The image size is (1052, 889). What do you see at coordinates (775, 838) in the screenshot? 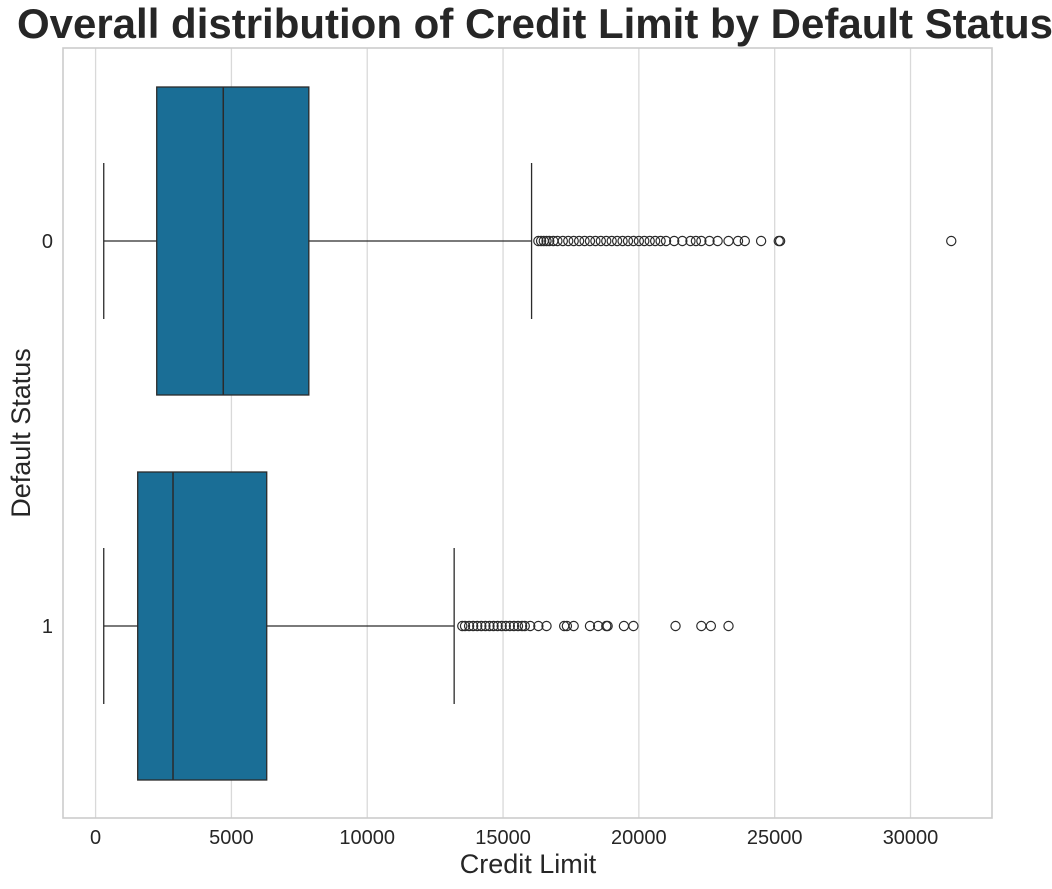
I see `x-tick-label: 25000` at bounding box center [775, 838].